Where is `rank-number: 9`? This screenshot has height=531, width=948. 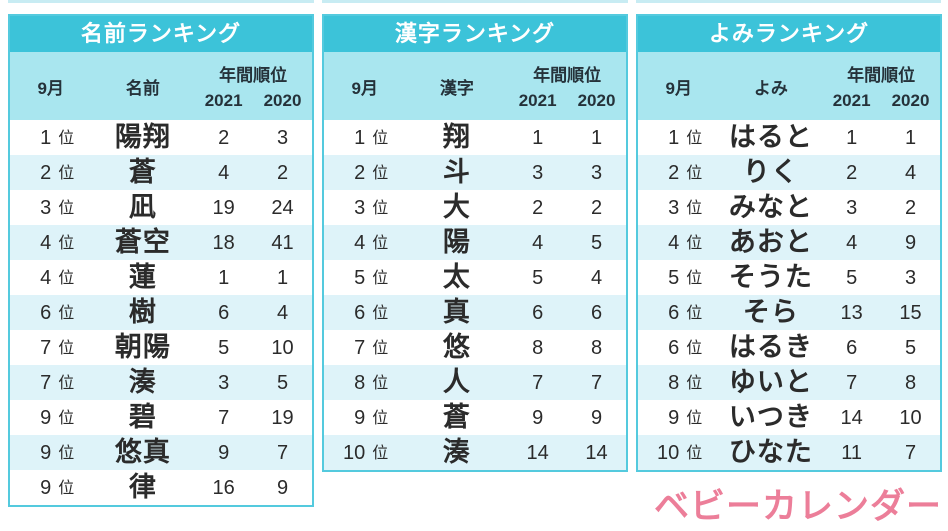 rank-number: 9 is located at coordinates (46, 452).